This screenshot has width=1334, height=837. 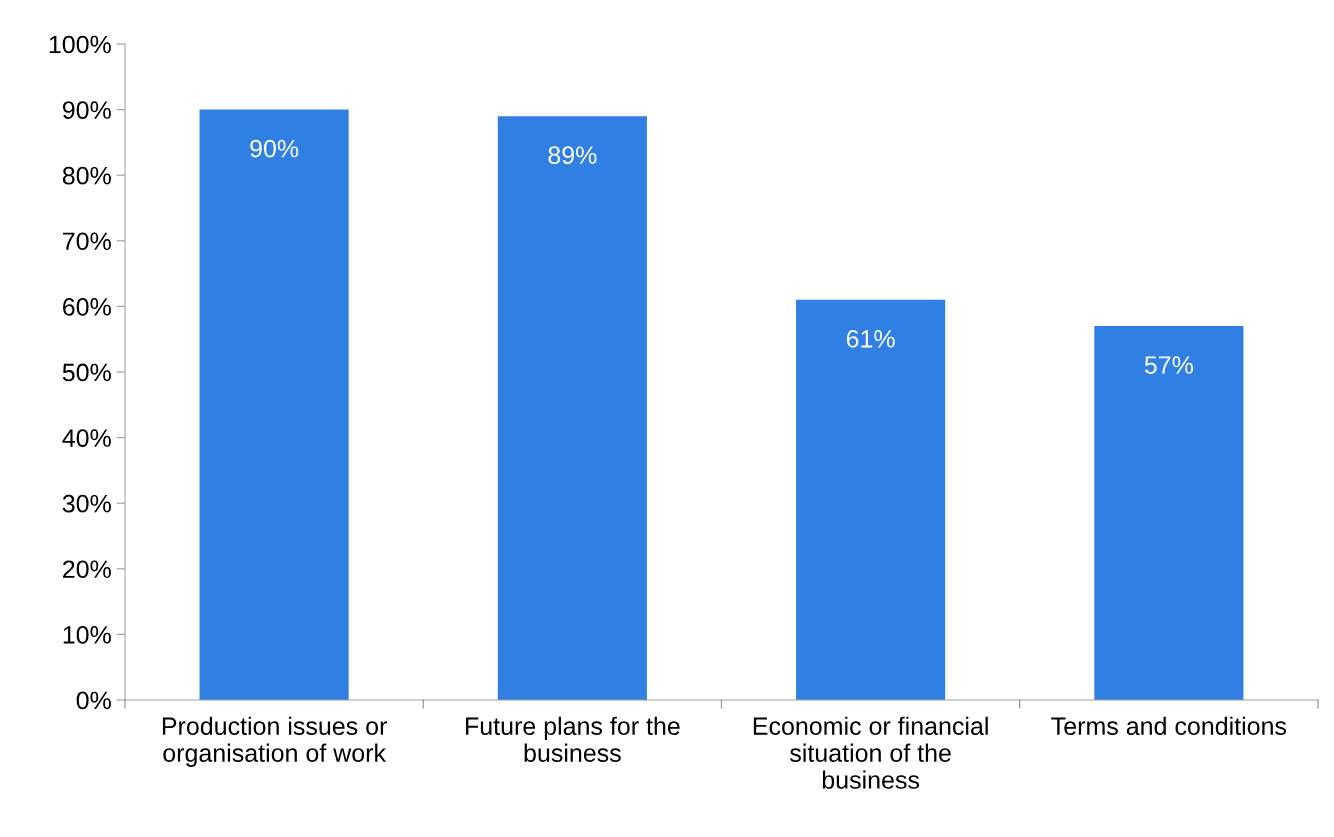 What do you see at coordinates (274, 741) in the screenshot?
I see `x-tick-label: Production issues or organisation of work` at bounding box center [274, 741].